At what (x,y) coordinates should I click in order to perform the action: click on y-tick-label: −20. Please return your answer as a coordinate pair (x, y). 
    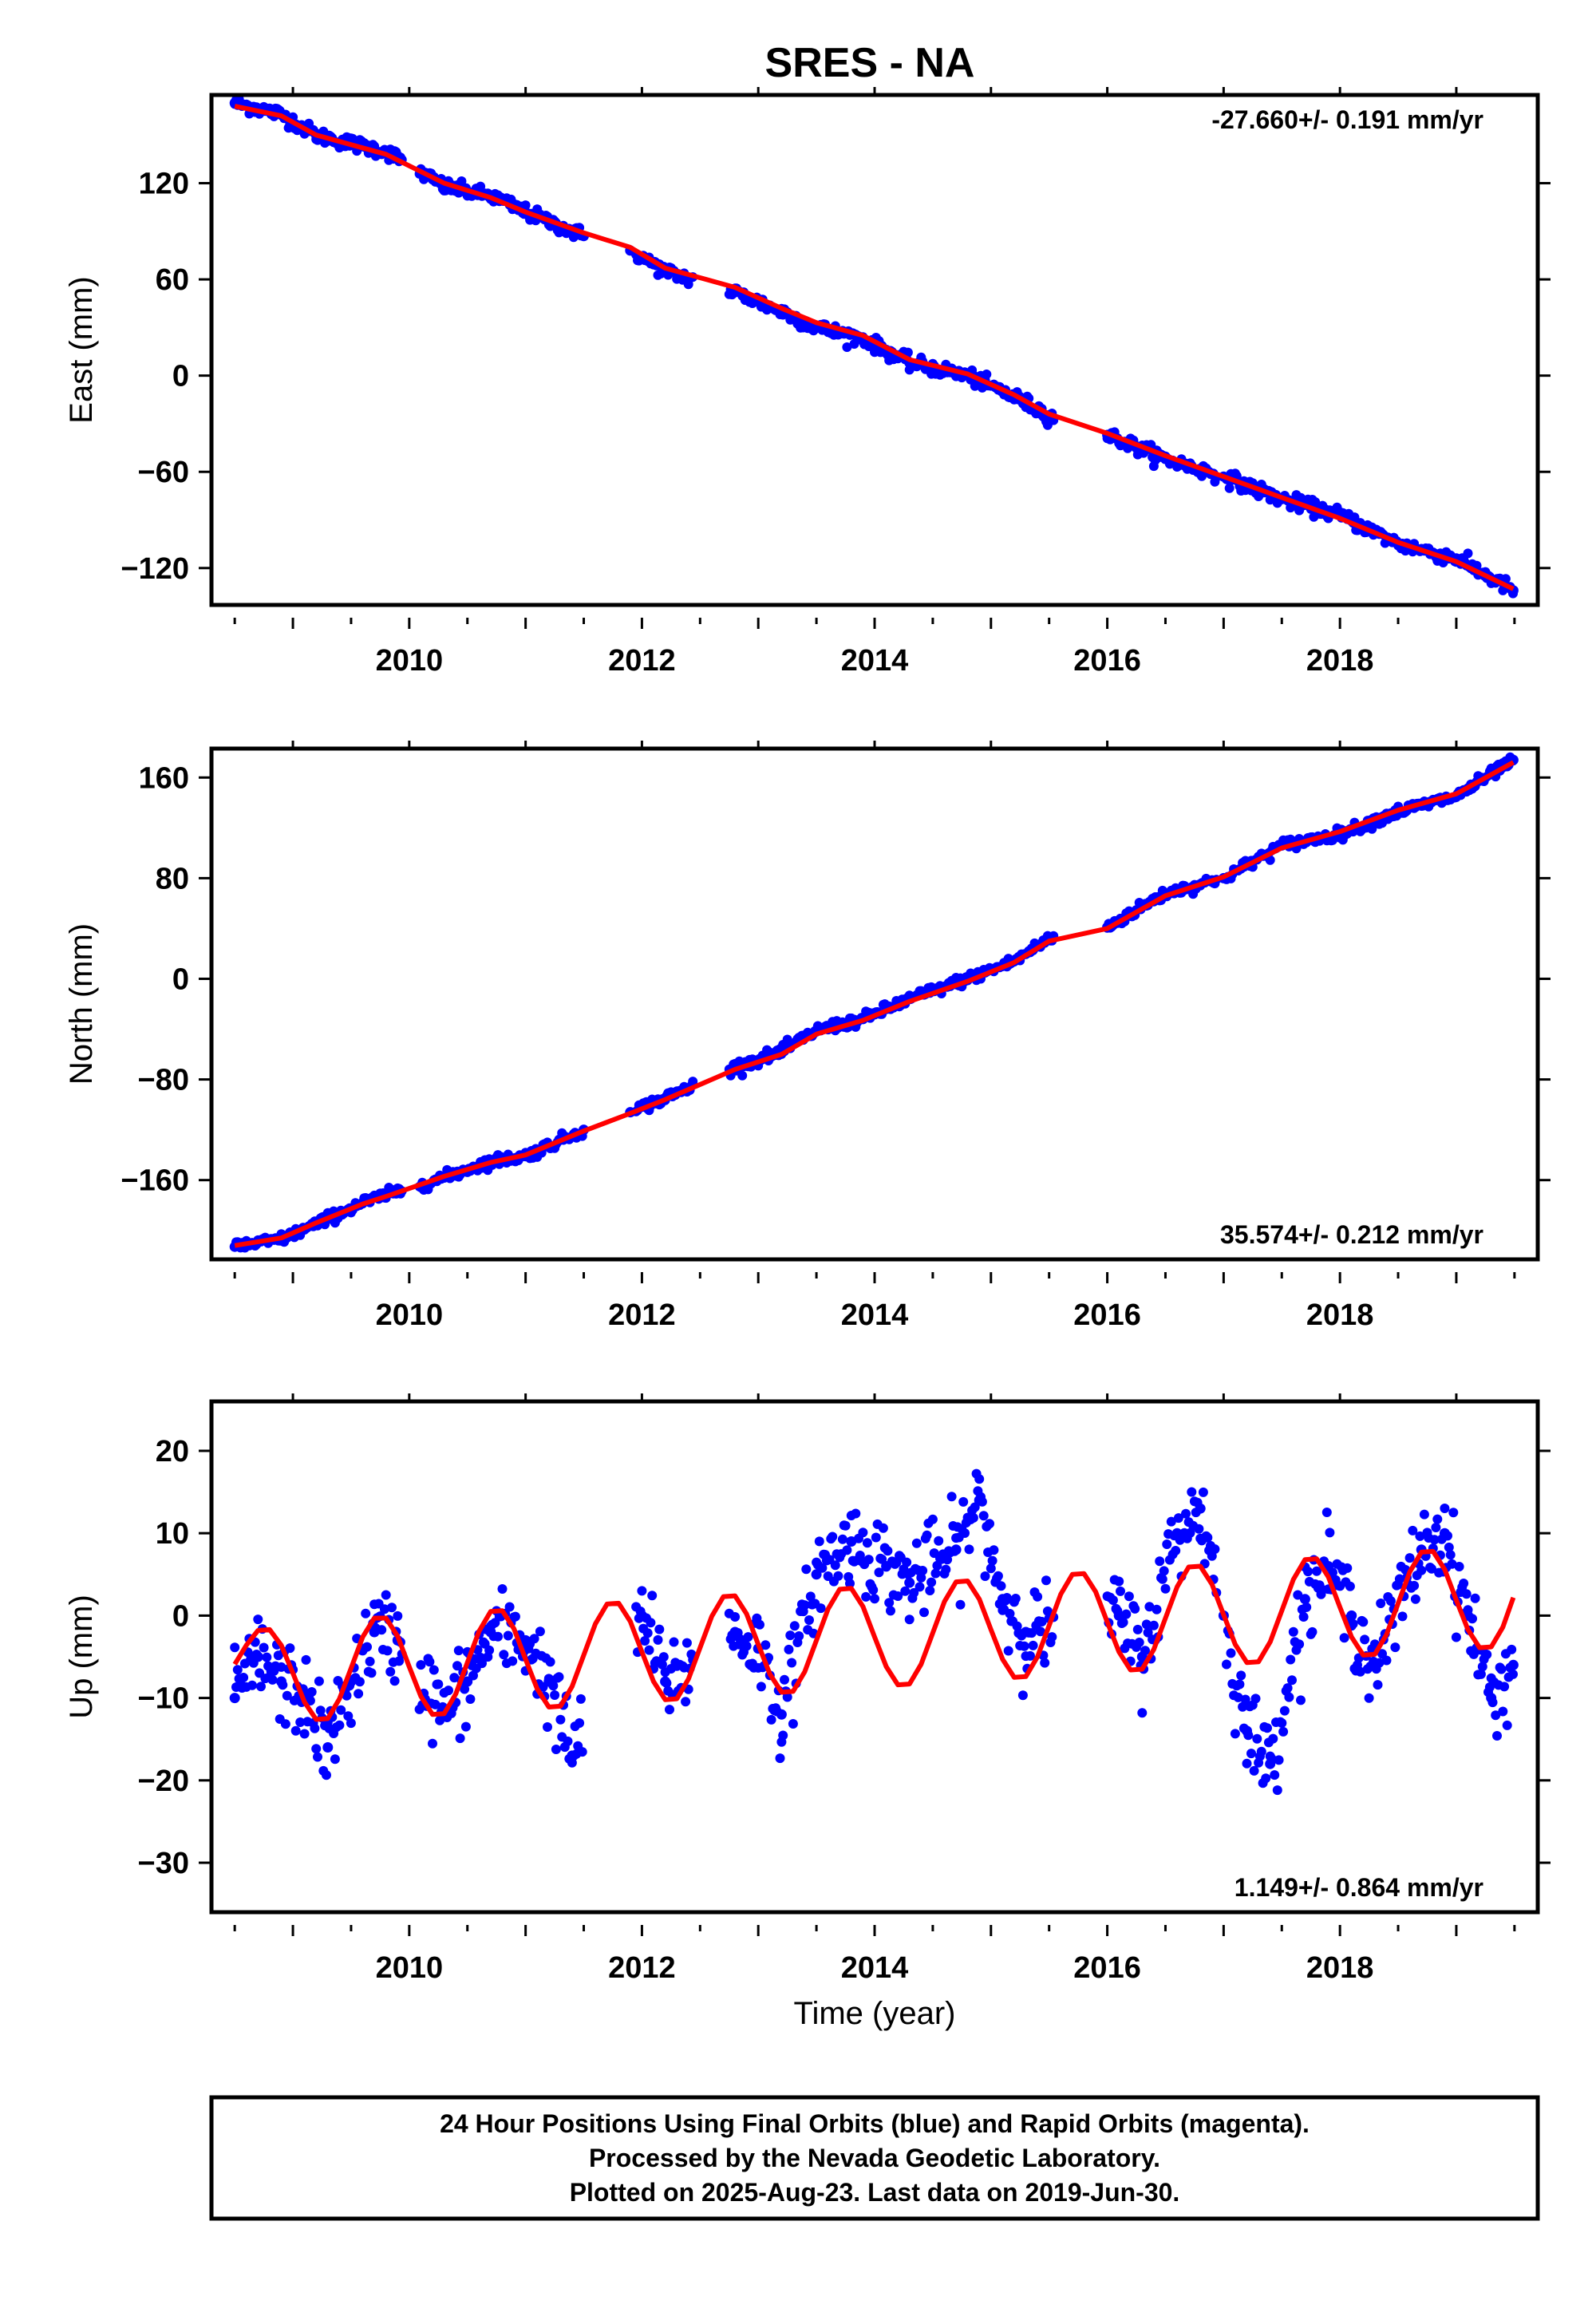
    Looking at the image, I should click on (163, 1781).